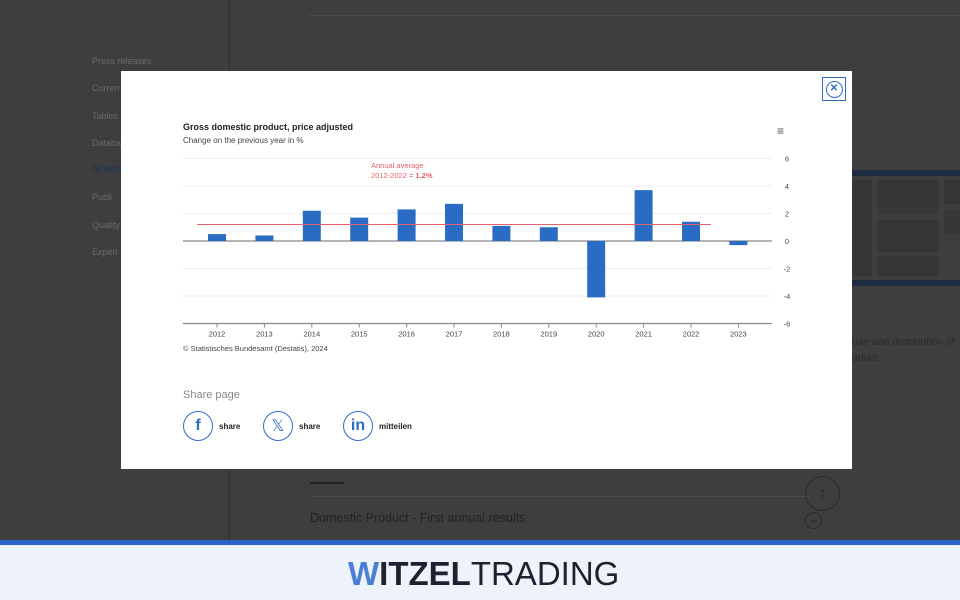 This screenshot has height=600, width=960. What do you see at coordinates (787, 324) in the screenshot?
I see `y-tick-label: -6` at bounding box center [787, 324].